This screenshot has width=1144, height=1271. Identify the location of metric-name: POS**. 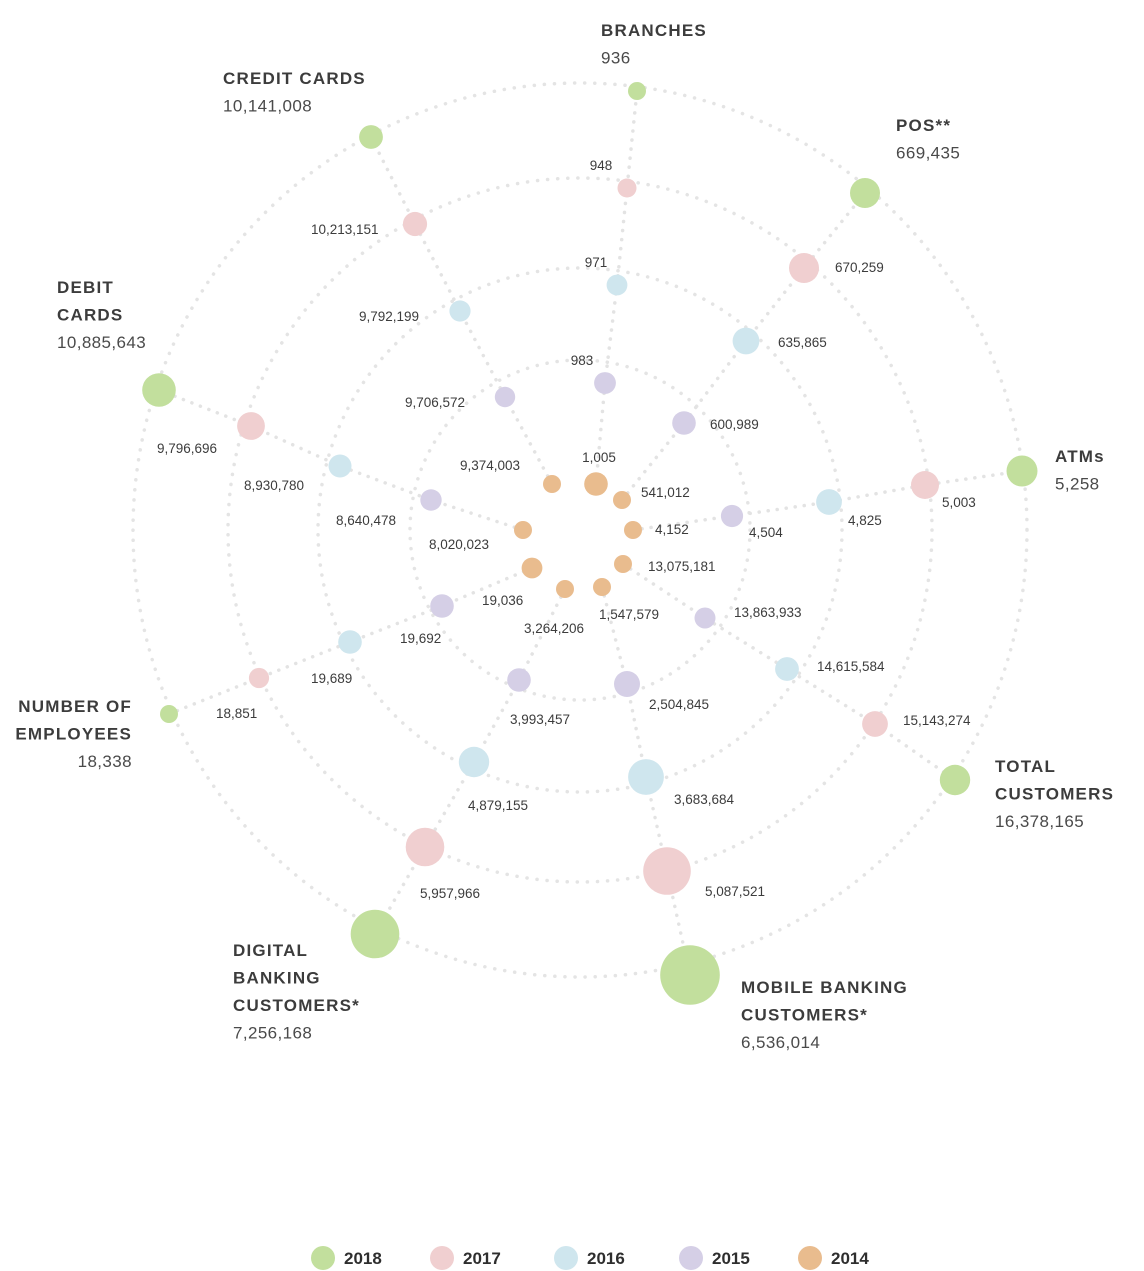
(923, 125).